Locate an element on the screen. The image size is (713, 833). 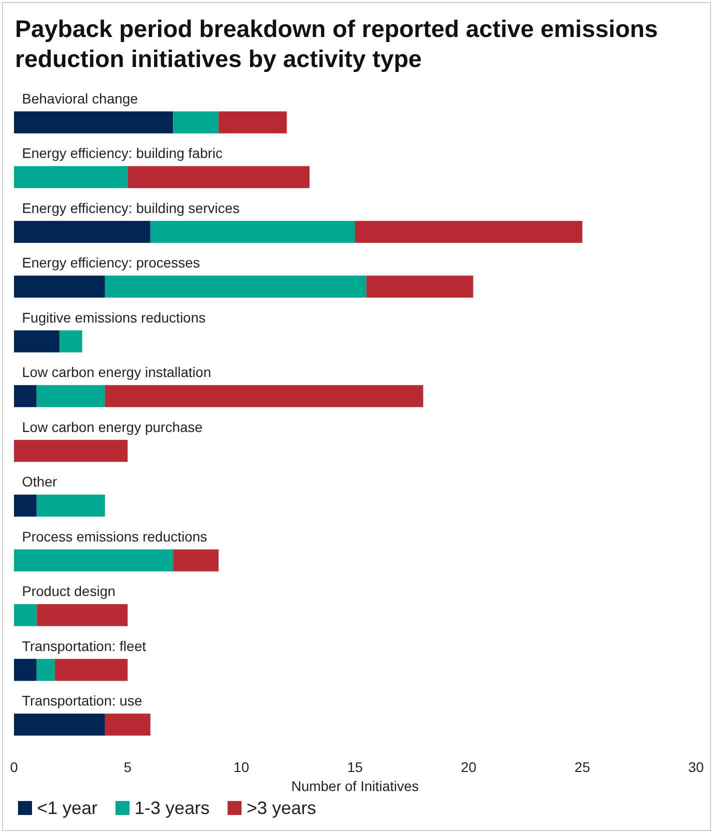
y-tick-label: Fugitive emissions reductions is located at coordinates (114, 317).